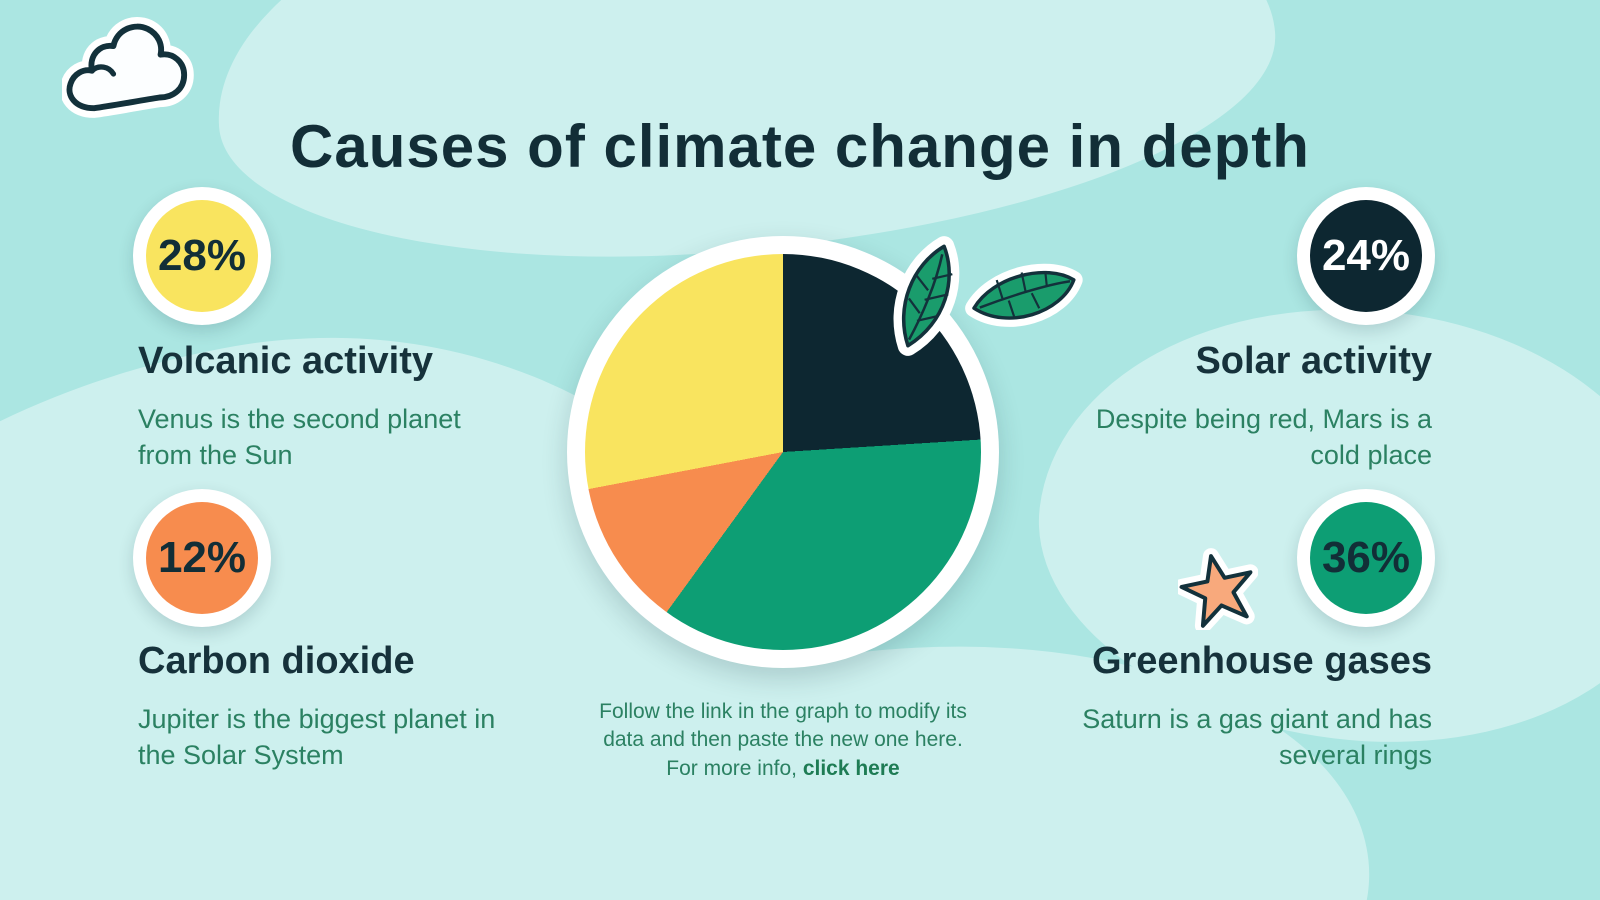 This screenshot has height=900, width=1600. I want to click on stat-percent-solar: 24%, so click(1366, 256).